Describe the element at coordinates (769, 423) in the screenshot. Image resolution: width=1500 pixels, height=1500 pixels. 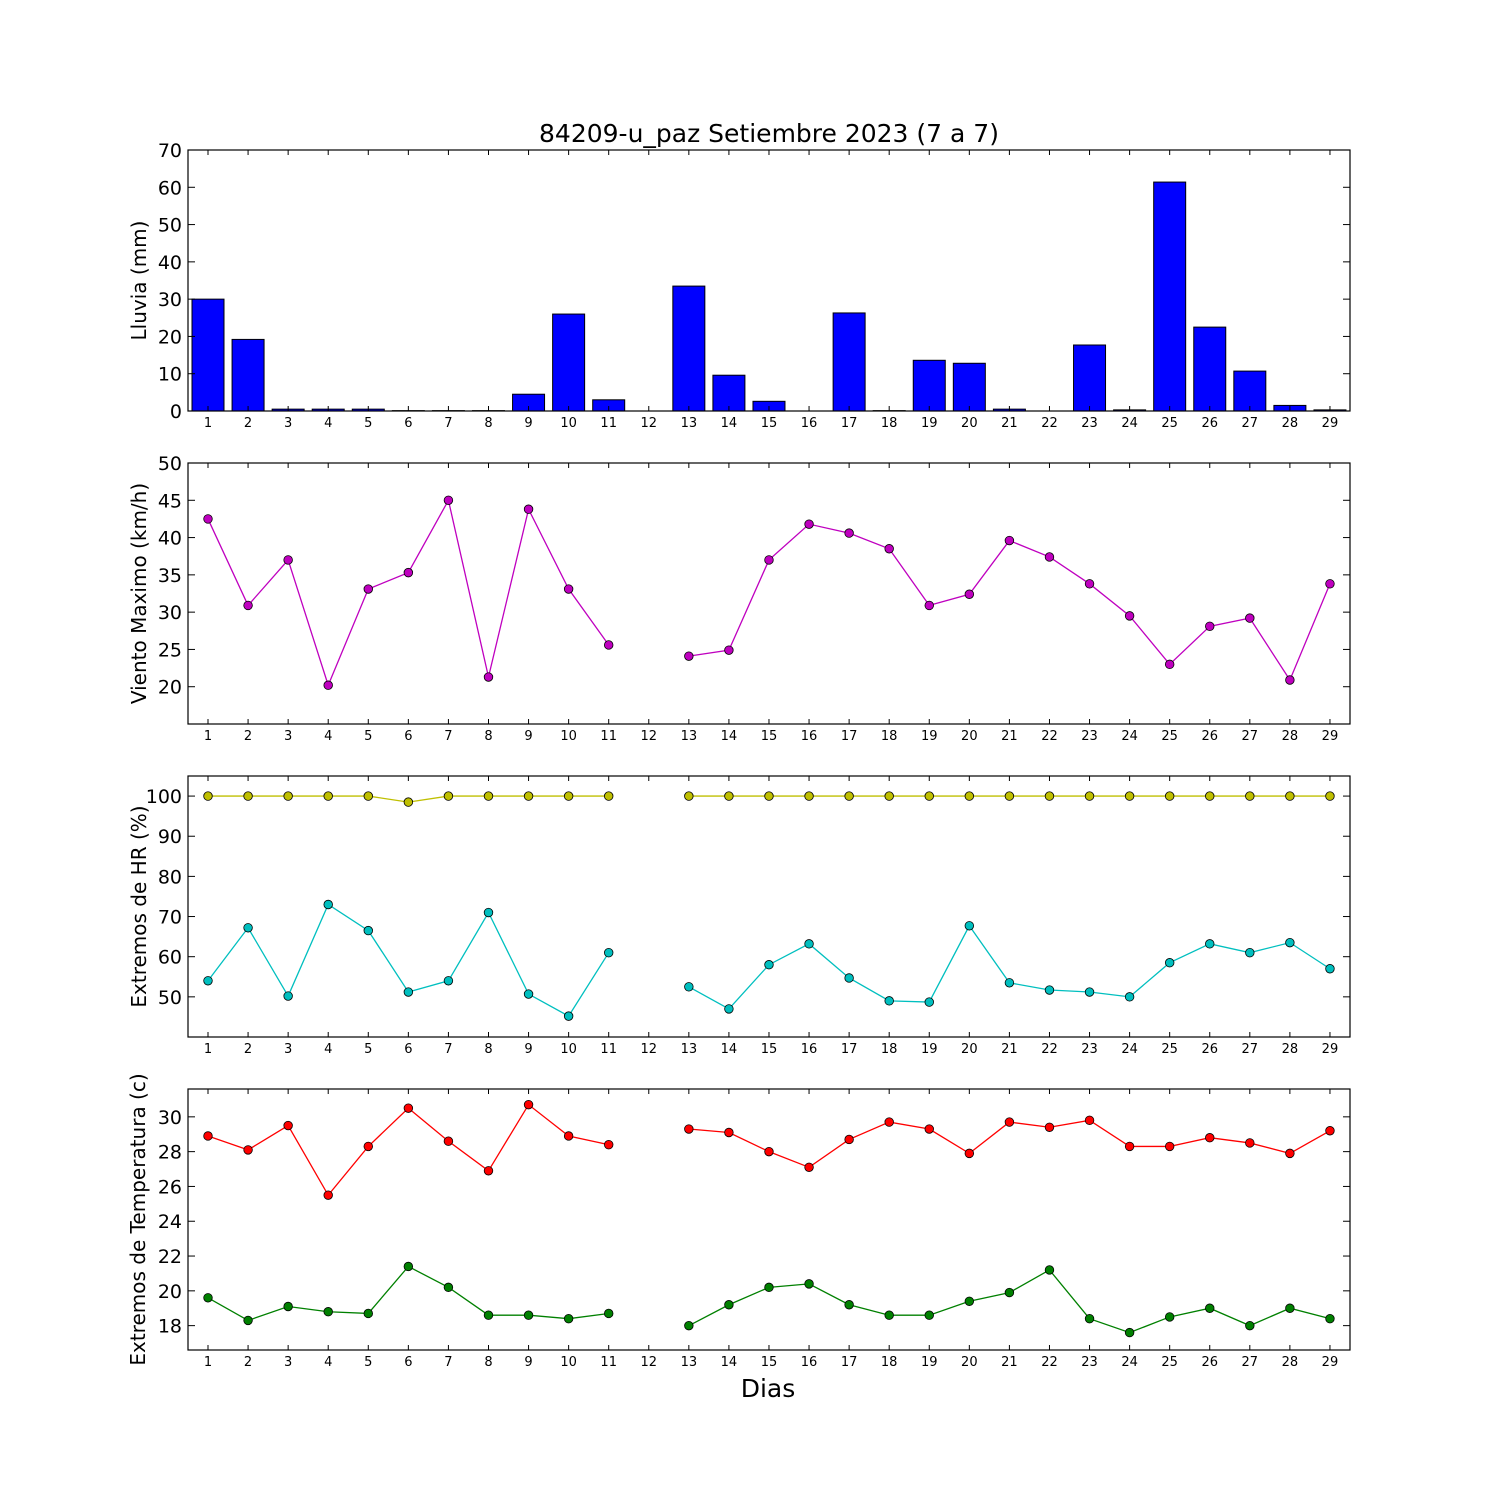
I see `x-tick-label: 15` at that location.